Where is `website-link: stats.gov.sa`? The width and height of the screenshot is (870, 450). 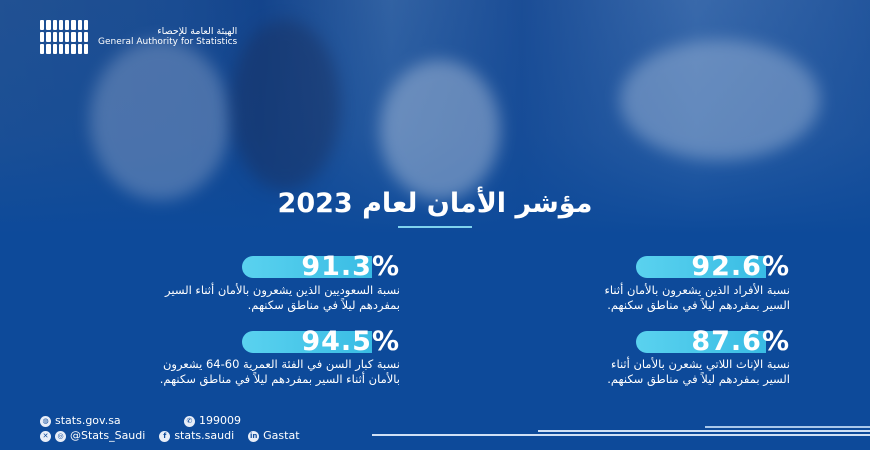 website-link: stats.gov.sa is located at coordinates (88, 420).